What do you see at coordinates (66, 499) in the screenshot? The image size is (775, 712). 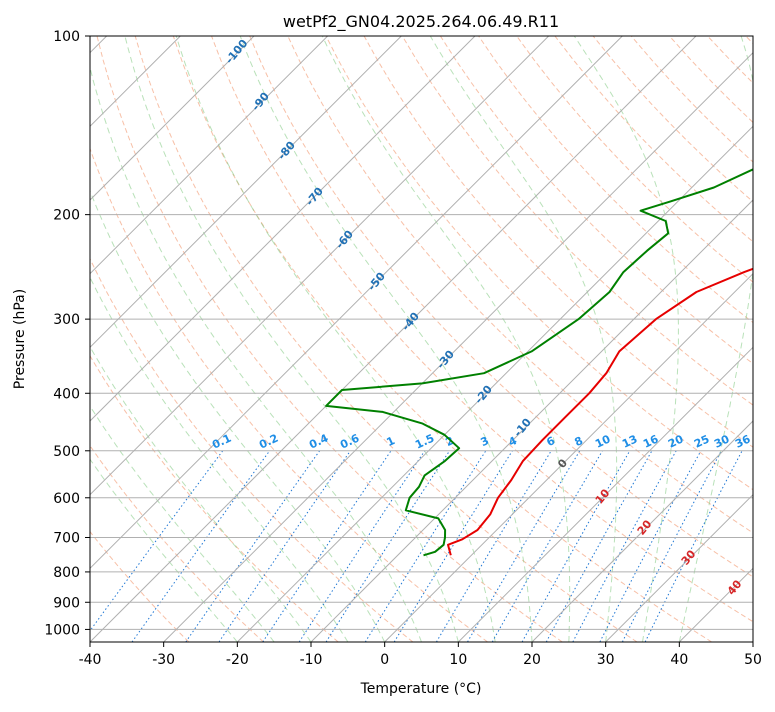 I see `y-tick-label: 600` at bounding box center [66, 499].